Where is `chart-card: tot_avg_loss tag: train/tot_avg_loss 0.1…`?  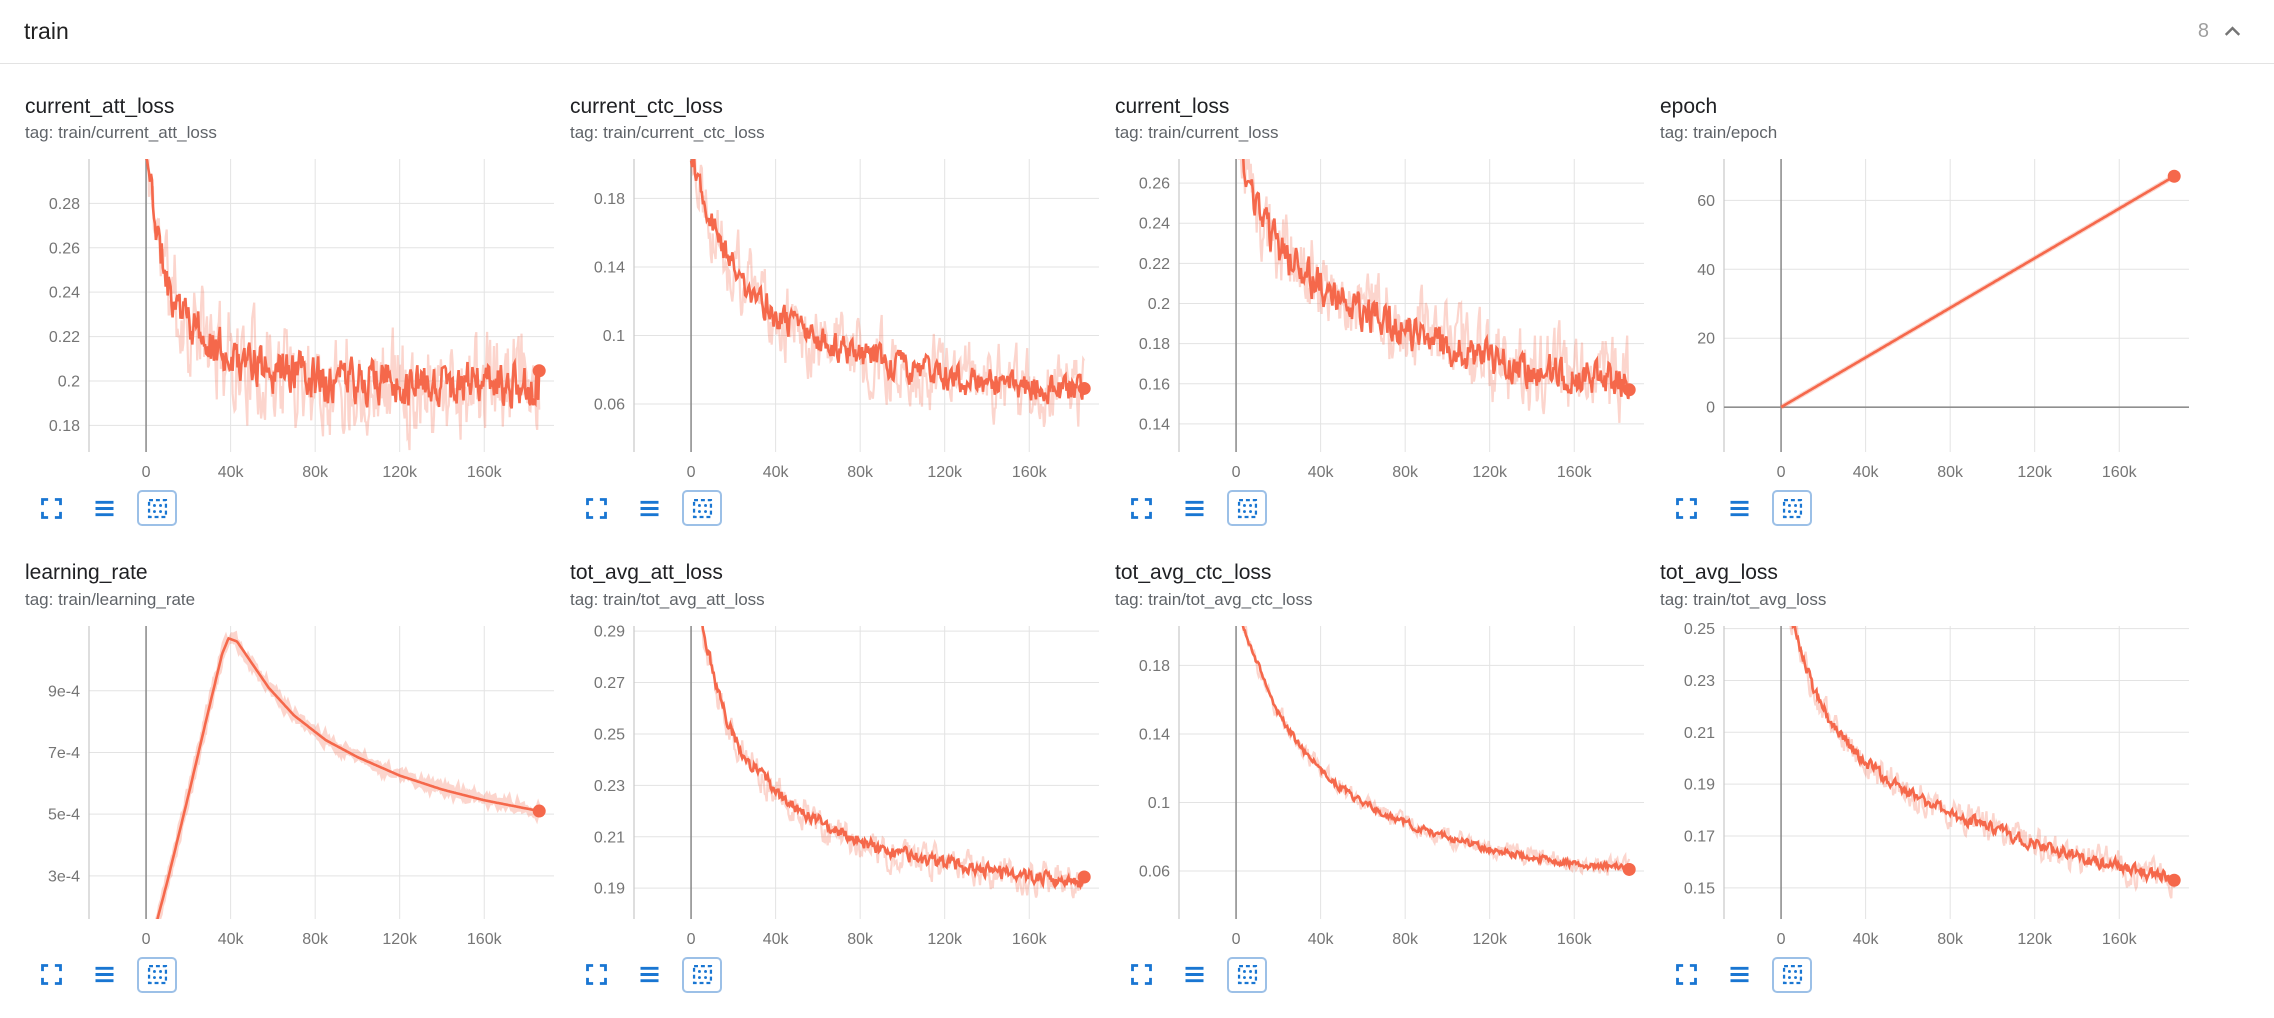
chart-card: tot_avg_loss tag: train/tot_avg_loss 0.1… is located at coordinates (1925, 776).